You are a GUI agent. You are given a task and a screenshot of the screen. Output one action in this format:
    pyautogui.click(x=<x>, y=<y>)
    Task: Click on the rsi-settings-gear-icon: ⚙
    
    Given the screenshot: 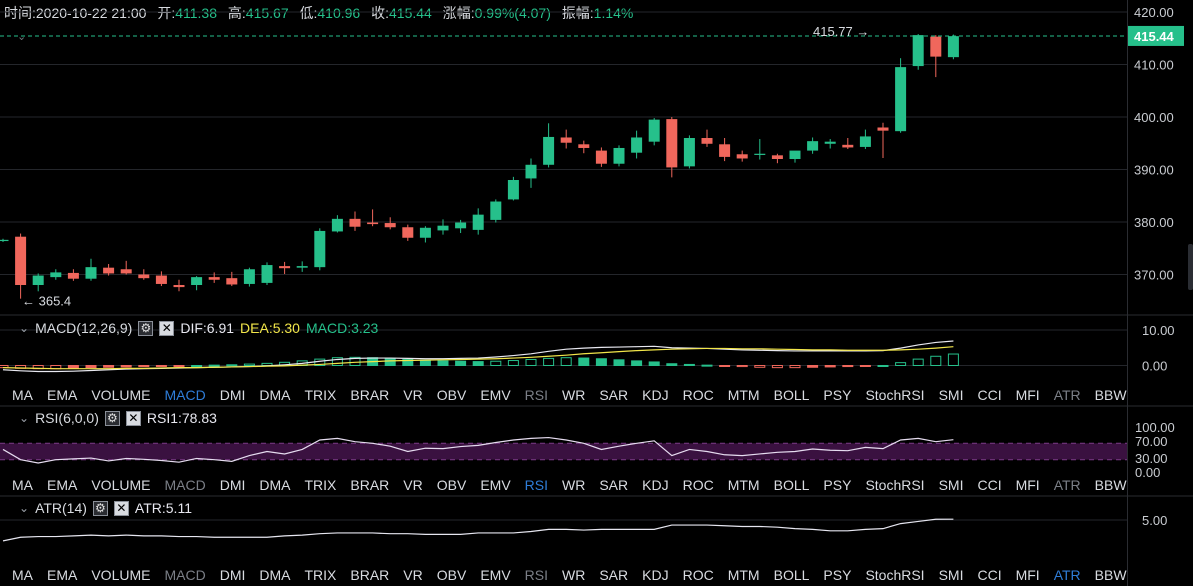 What is the action you would take?
    pyautogui.click(x=112, y=418)
    